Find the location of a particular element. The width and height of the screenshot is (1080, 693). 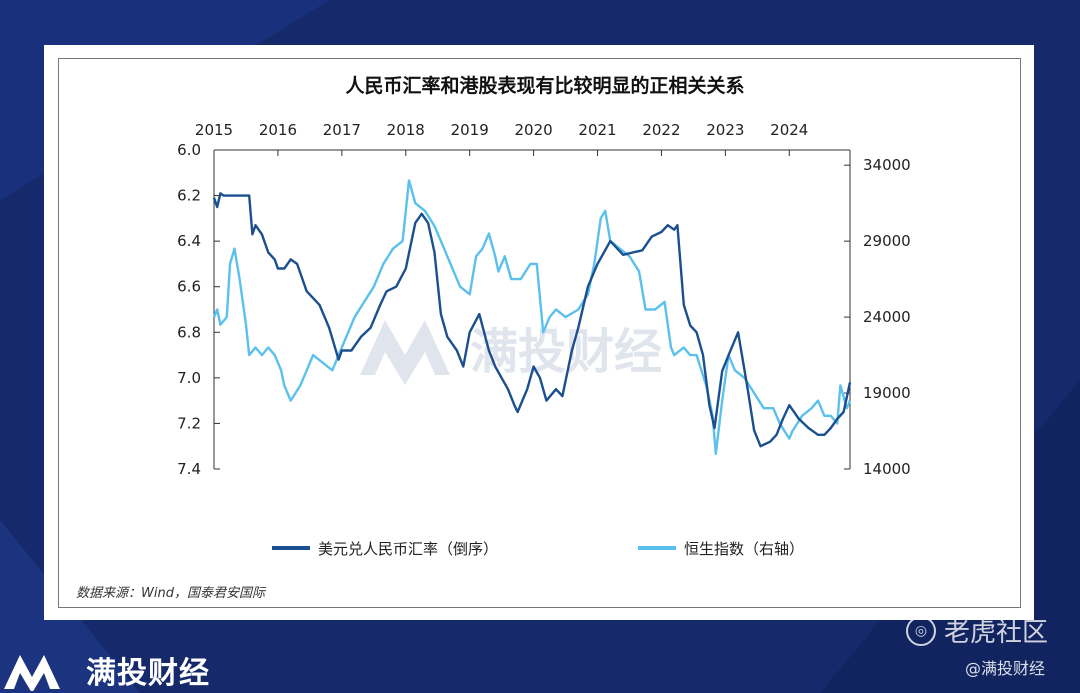

x-tick-label: 2016 is located at coordinates (278, 130).